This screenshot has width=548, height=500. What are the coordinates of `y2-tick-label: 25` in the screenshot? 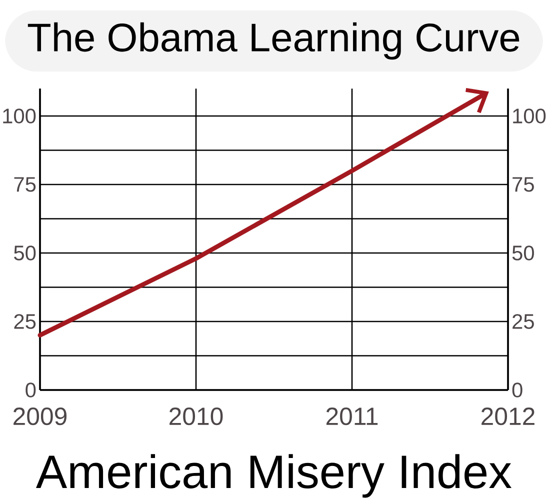 It's located at (523, 321).